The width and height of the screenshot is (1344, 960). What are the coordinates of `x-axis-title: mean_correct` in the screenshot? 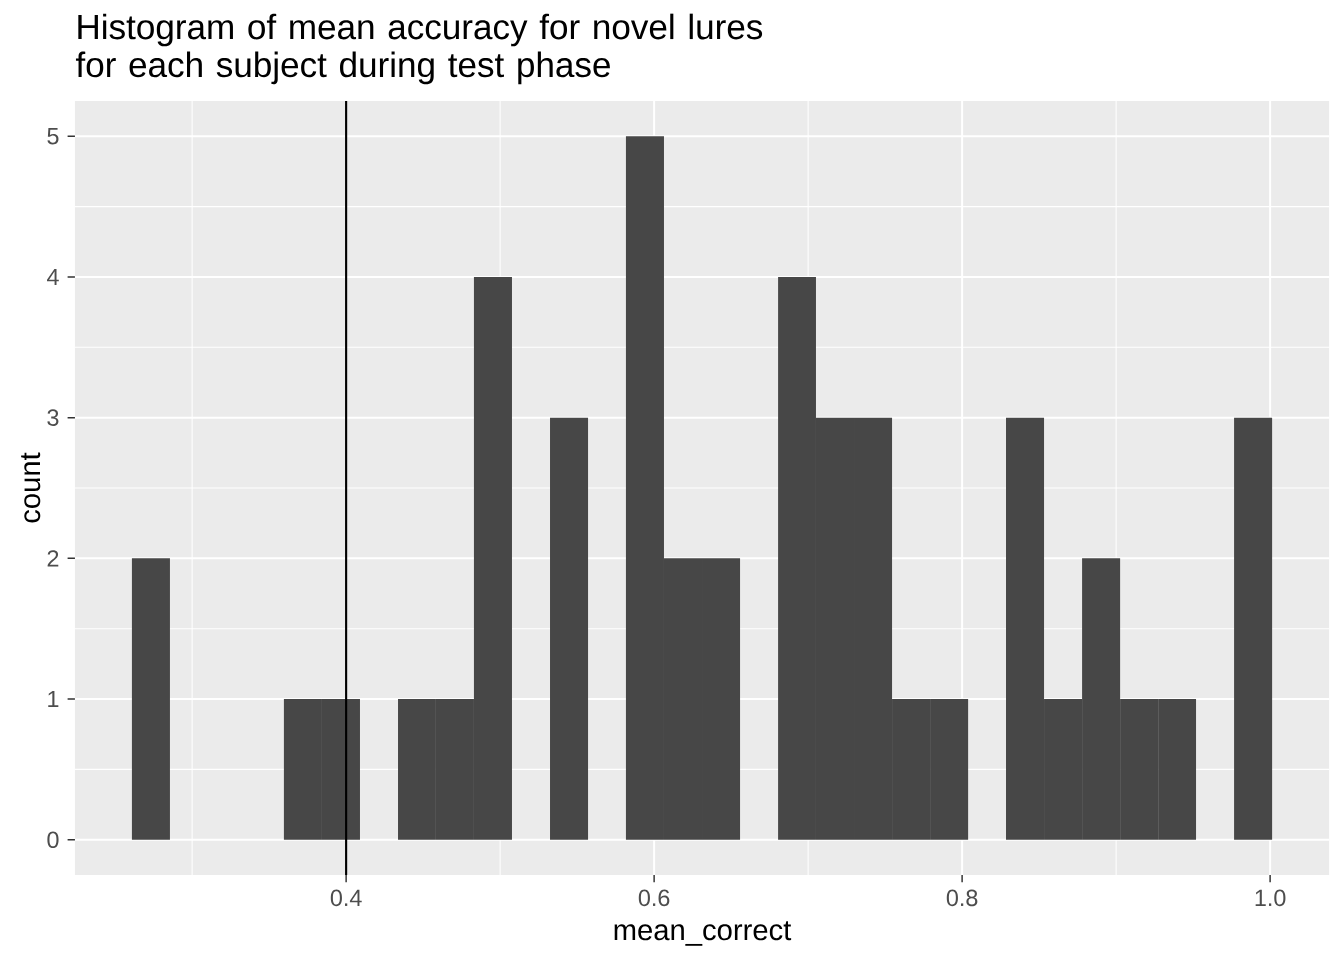 It's located at (703, 933).